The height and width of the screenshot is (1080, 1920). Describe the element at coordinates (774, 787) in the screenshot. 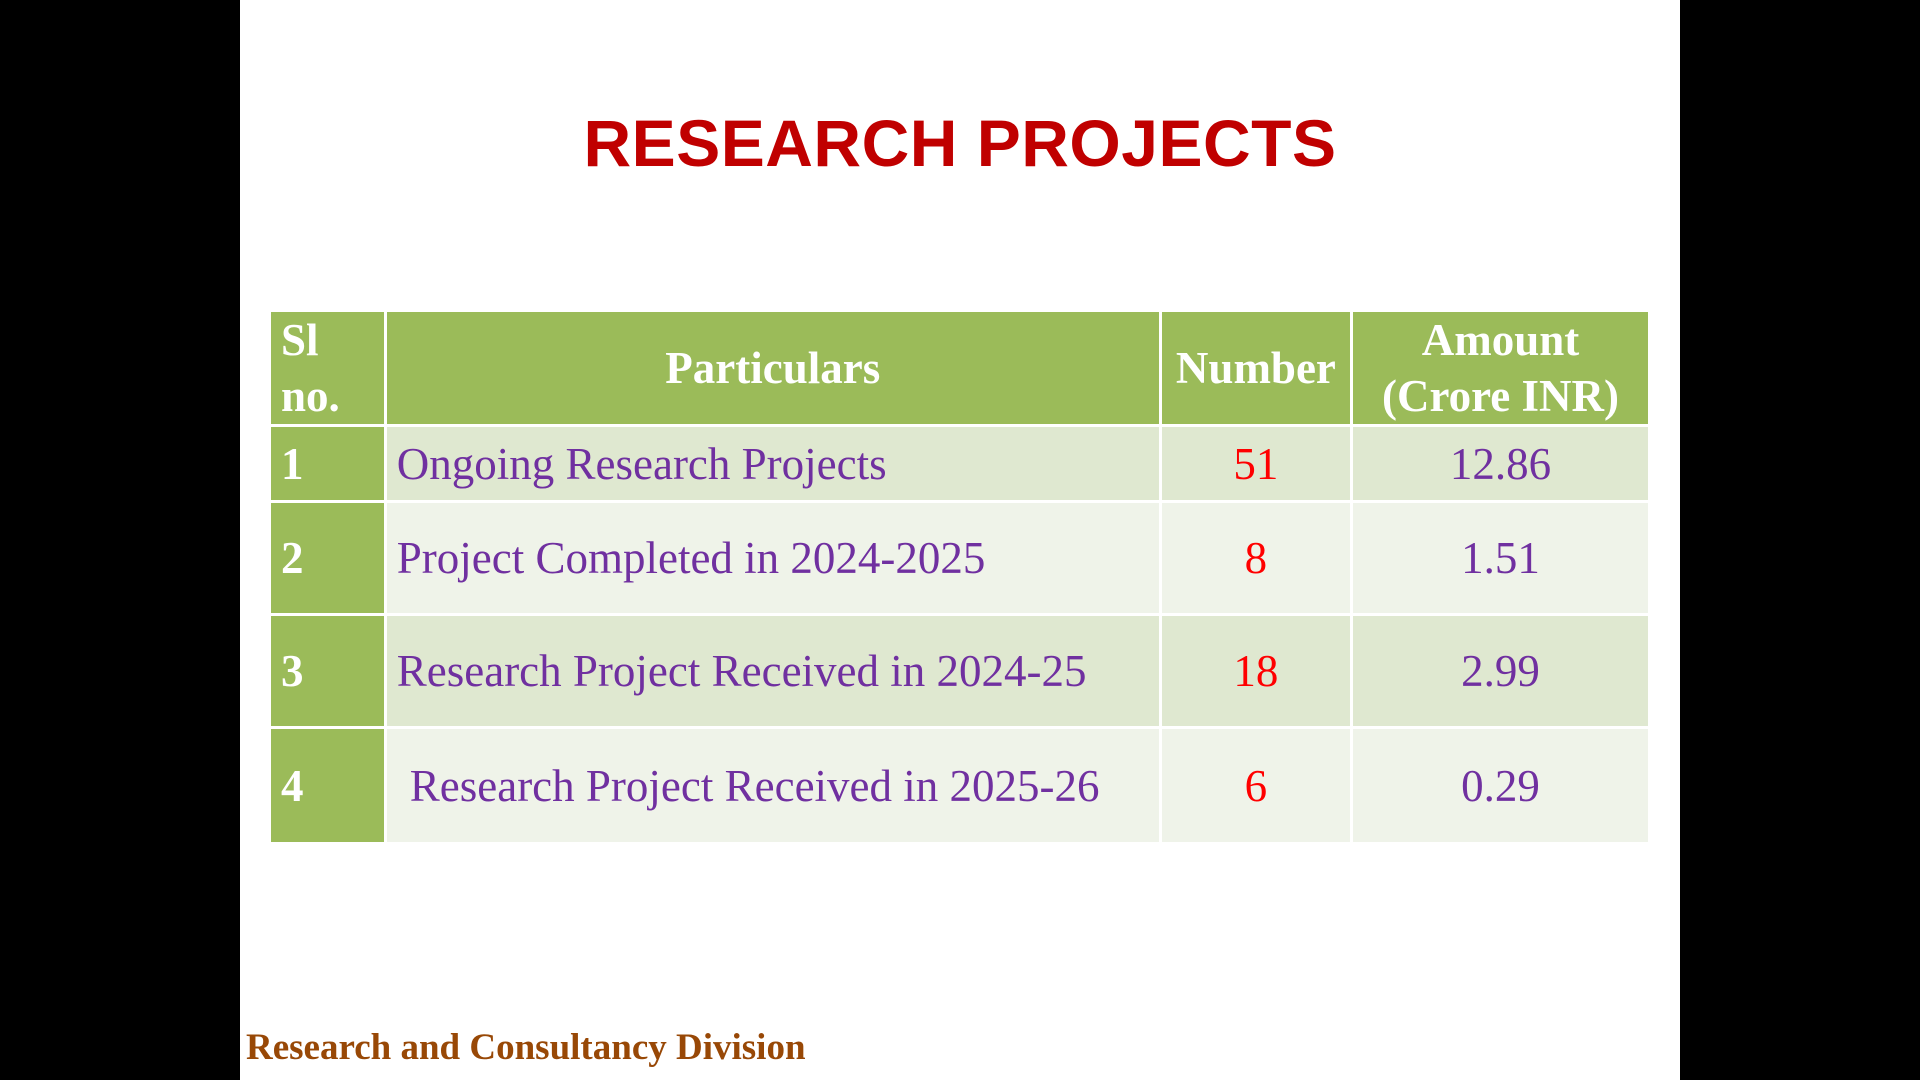

I see `row-particulars: Research Project Received in 2025-26` at that location.